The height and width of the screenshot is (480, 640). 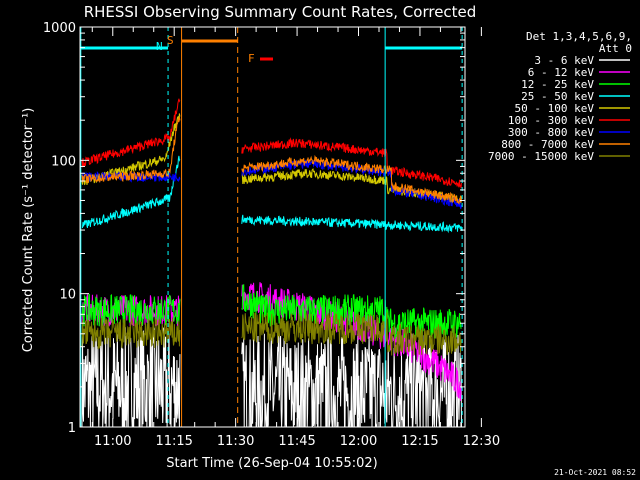 What do you see at coordinates (551, 120) in the screenshot?
I see `legend-label-5: 100 - 300 keV` at bounding box center [551, 120].